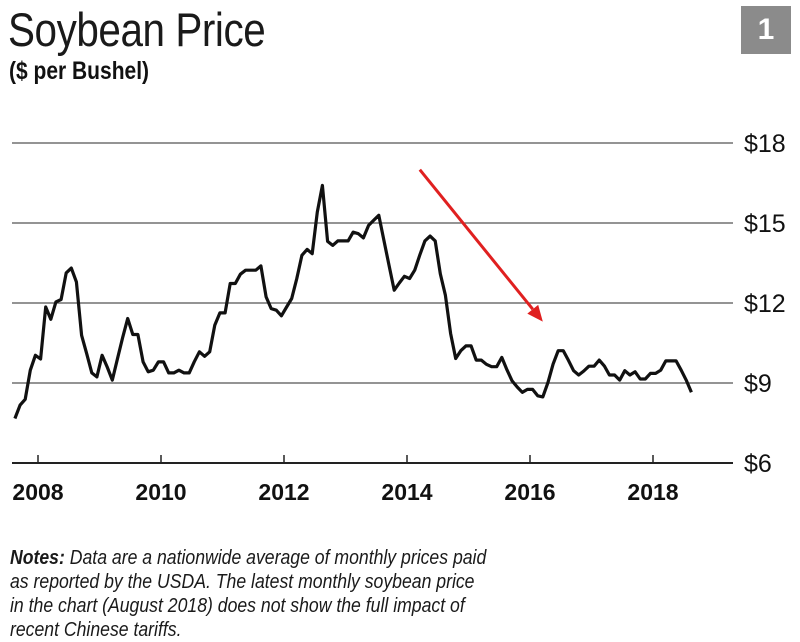  Describe the element at coordinates (406, 492) in the screenshot. I see `x-tick-label: 2014` at that location.